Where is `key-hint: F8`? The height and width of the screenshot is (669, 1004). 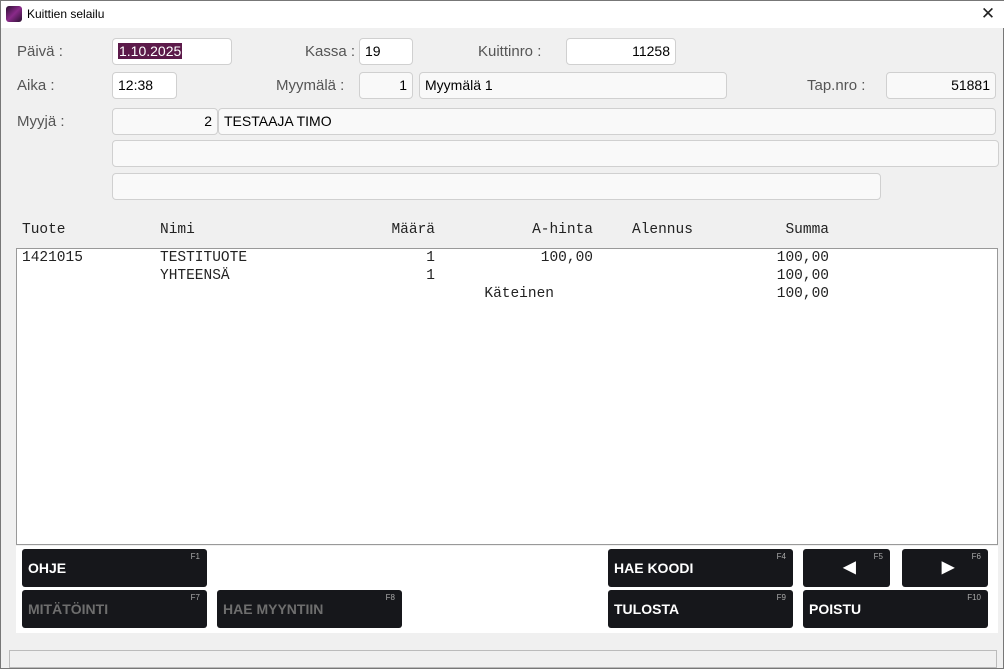 key-hint: F8 is located at coordinates (390, 597).